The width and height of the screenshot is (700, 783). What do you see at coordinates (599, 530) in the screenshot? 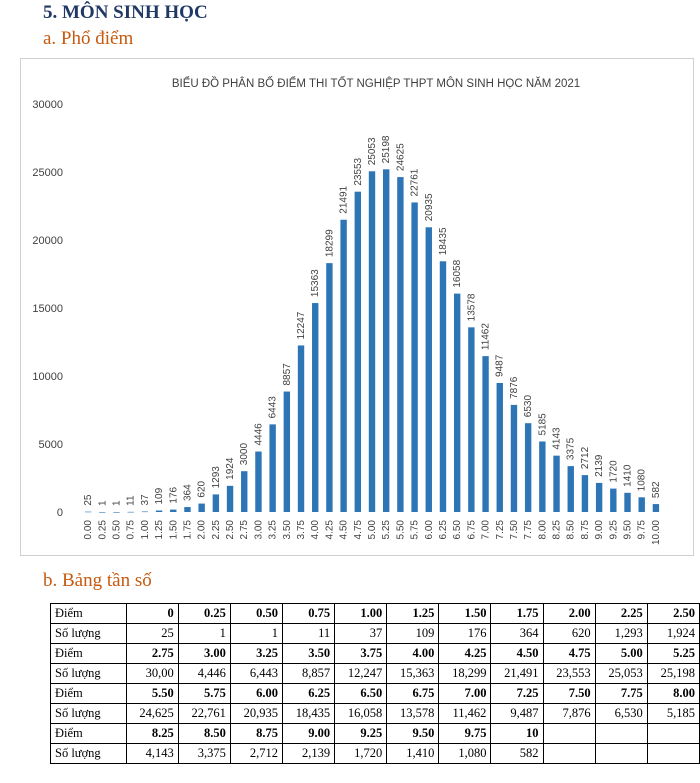
I see `x-tick-label: 9.00` at bounding box center [599, 530].